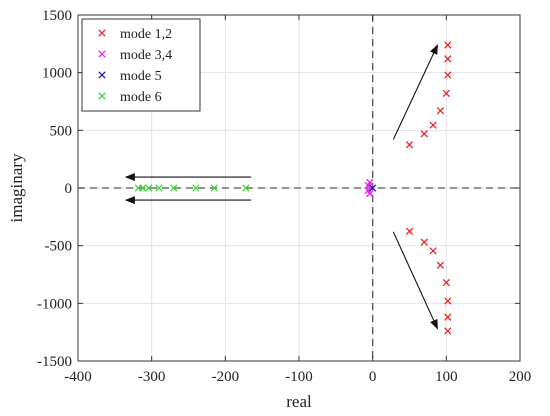 This screenshot has width=550, height=416. I want to click on x-tick-label: 100, so click(446, 377).